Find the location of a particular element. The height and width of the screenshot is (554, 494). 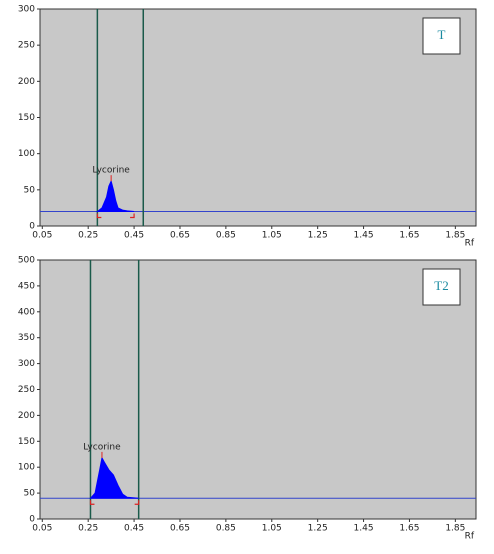

sample-label: T is located at coordinates (442, 34).